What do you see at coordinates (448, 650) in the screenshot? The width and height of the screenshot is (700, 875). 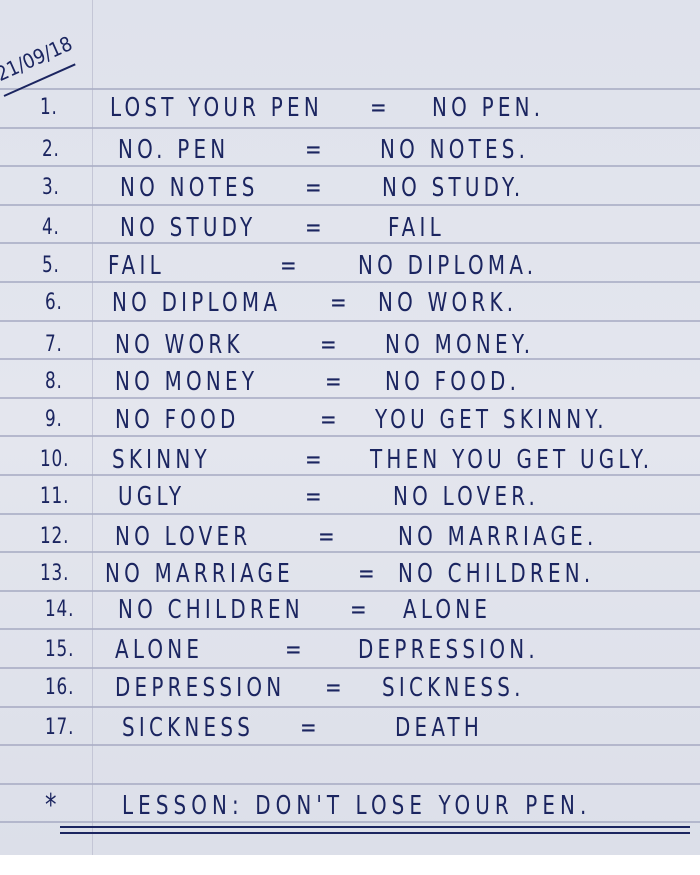 I see `item-effect: DEPRESSION.` at bounding box center [448, 650].